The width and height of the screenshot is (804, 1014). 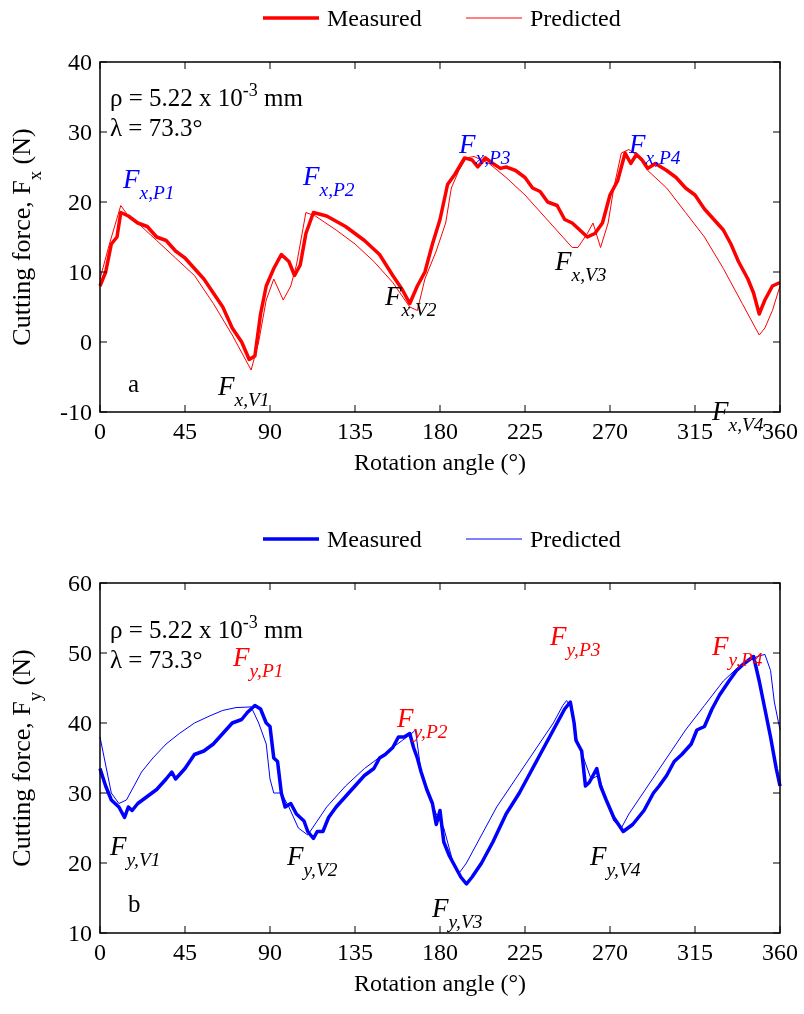 What do you see at coordinates (580, 265) in the screenshot?
I see `annotation: F$_{x,V3}$` at bounding box center [580, 265].